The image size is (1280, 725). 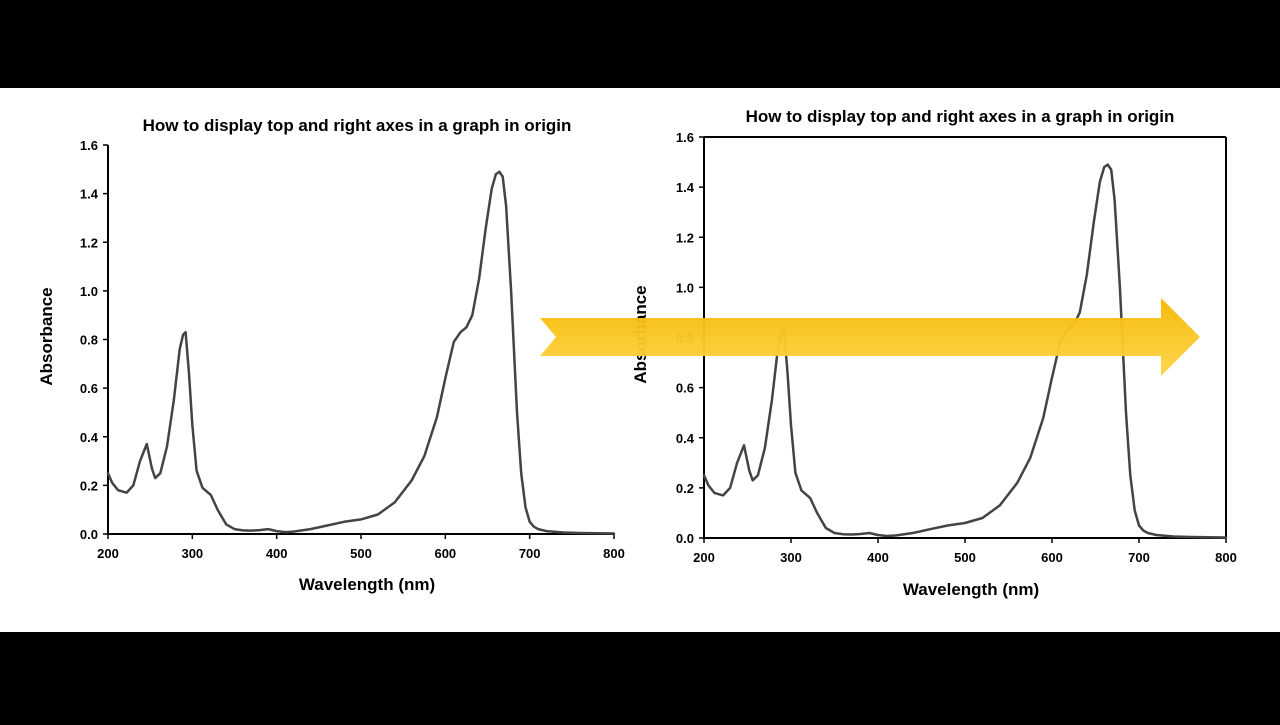 I want to click on y-axis-label: Absorbance, so click(x=46, y=336).